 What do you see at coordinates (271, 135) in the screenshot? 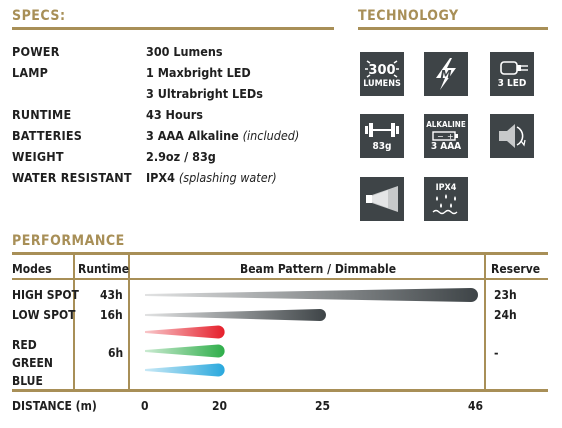
I see `spec-note-batteries: (included)` at bounding box center [271, 135].